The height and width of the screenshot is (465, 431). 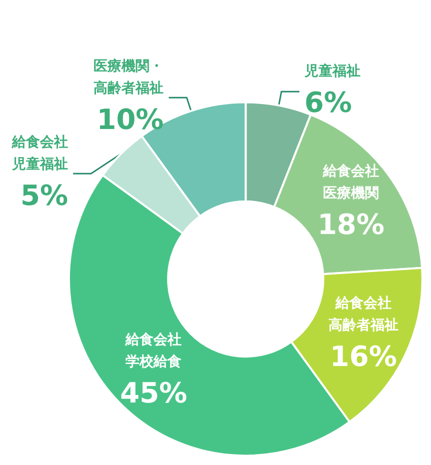 I want to click on data-label: 16%, so click(x=363, y=356).